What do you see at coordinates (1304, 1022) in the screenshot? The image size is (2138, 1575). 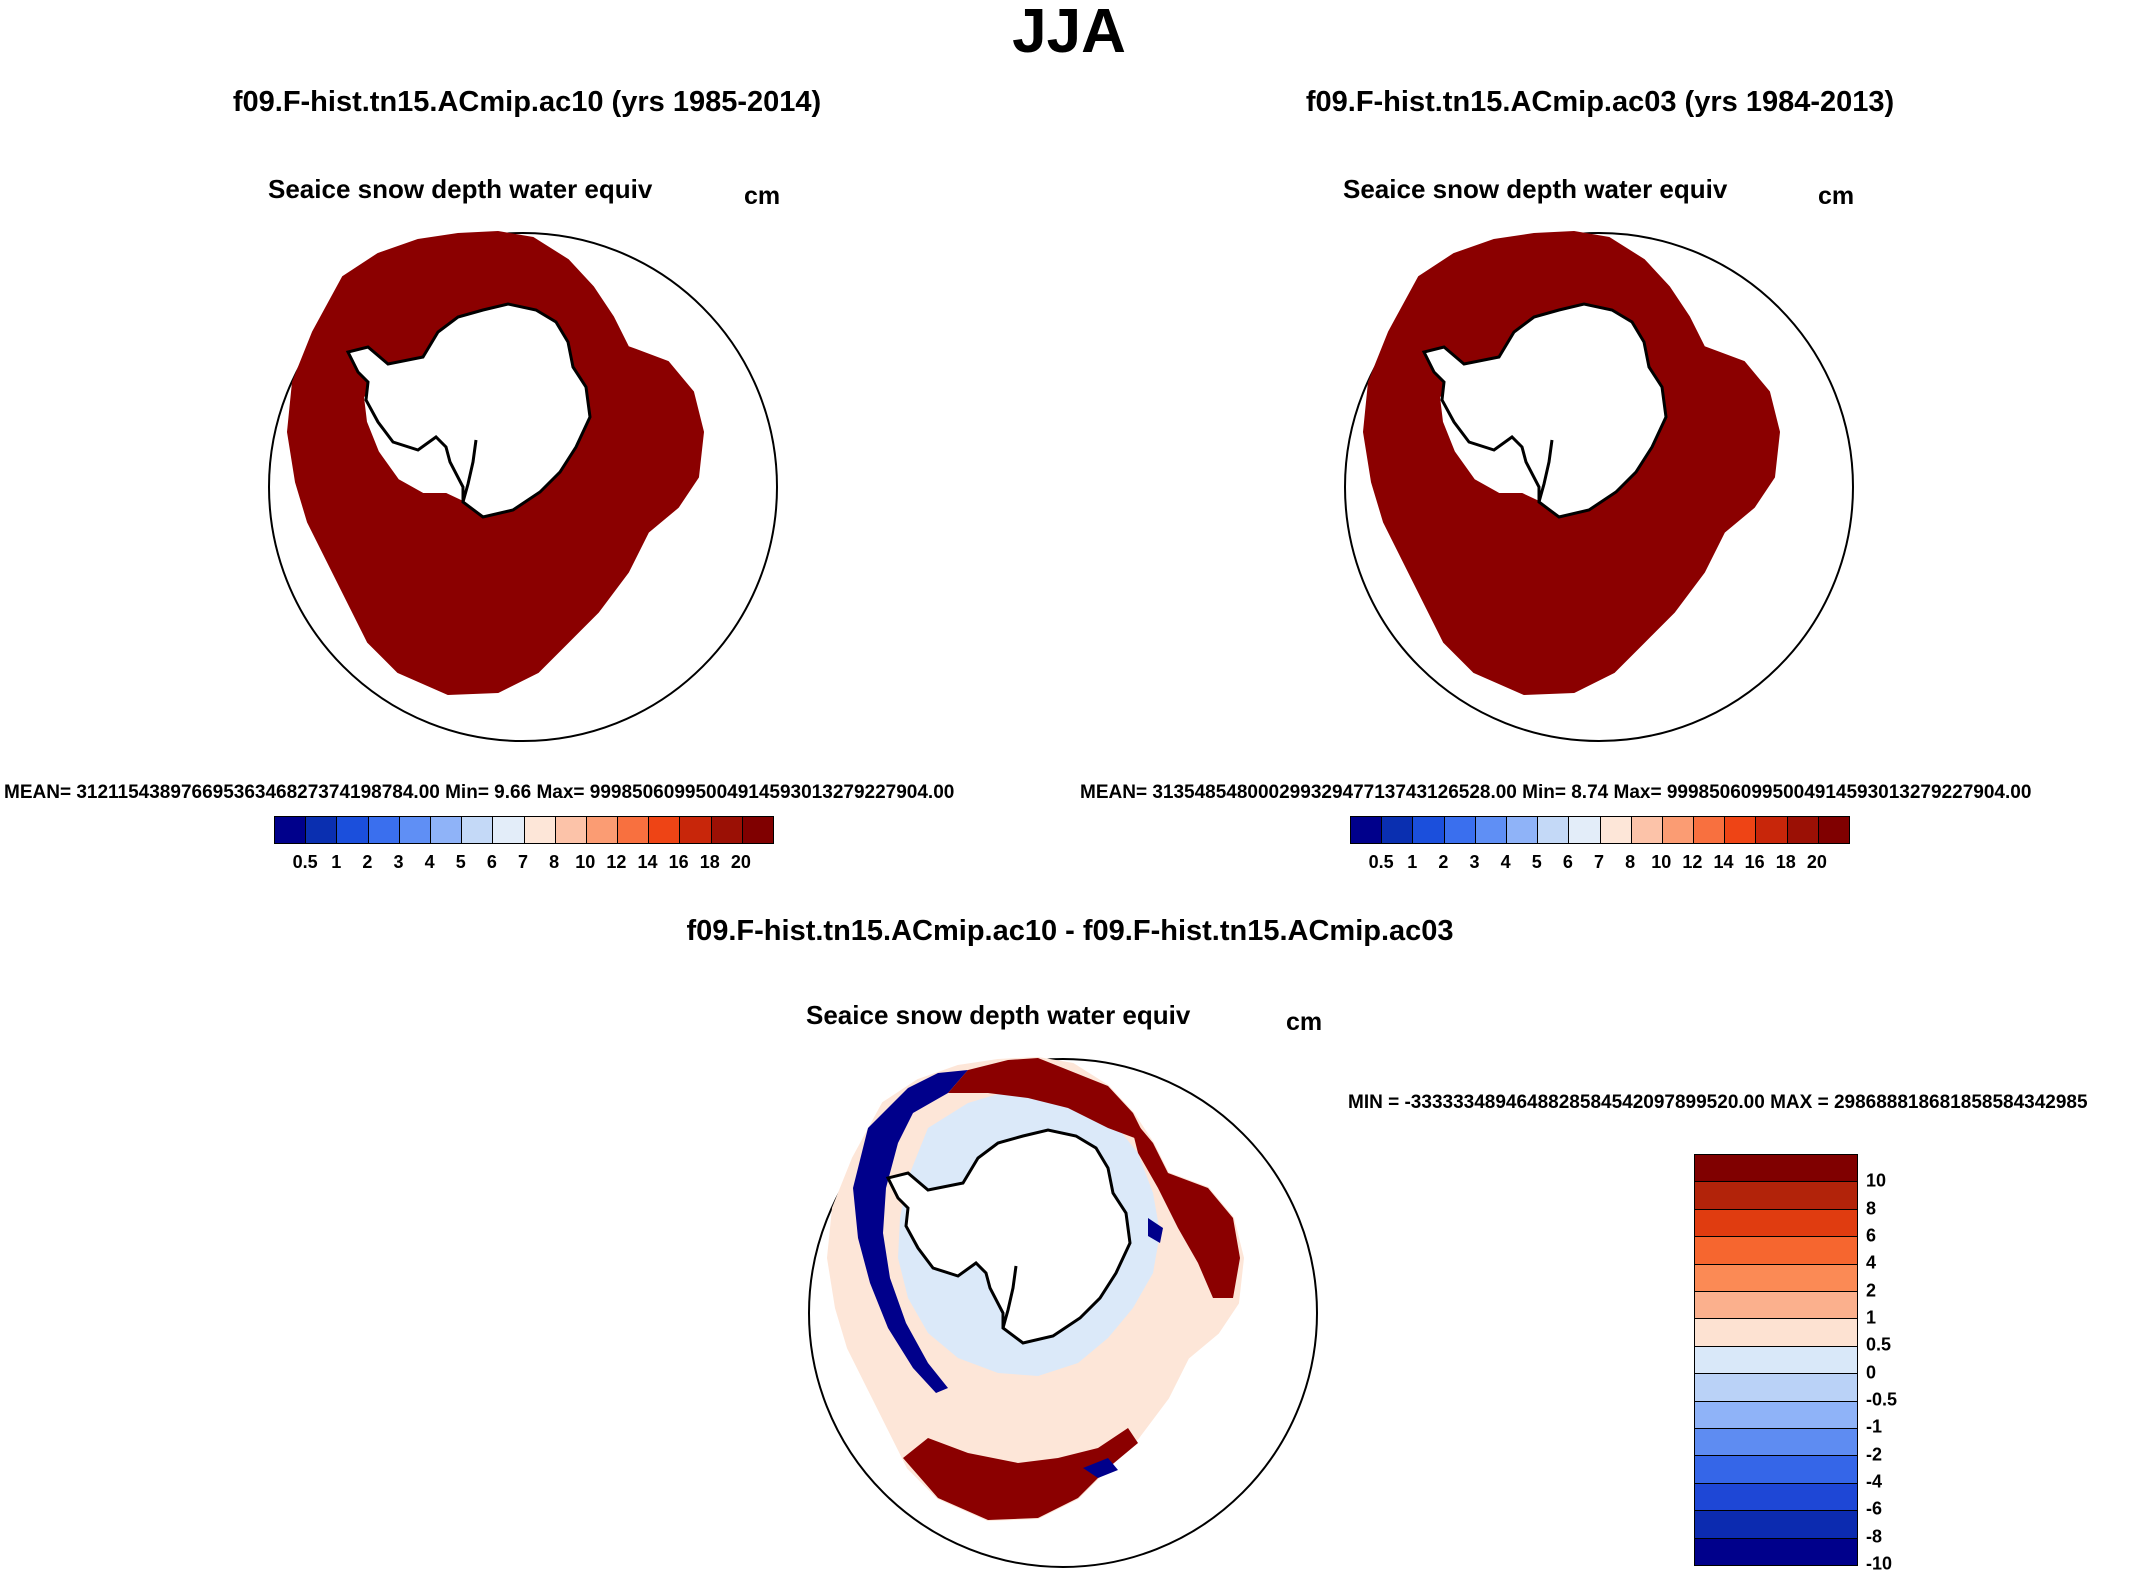 I see `diff-units: cm` at bounding box center [1304, 1022].